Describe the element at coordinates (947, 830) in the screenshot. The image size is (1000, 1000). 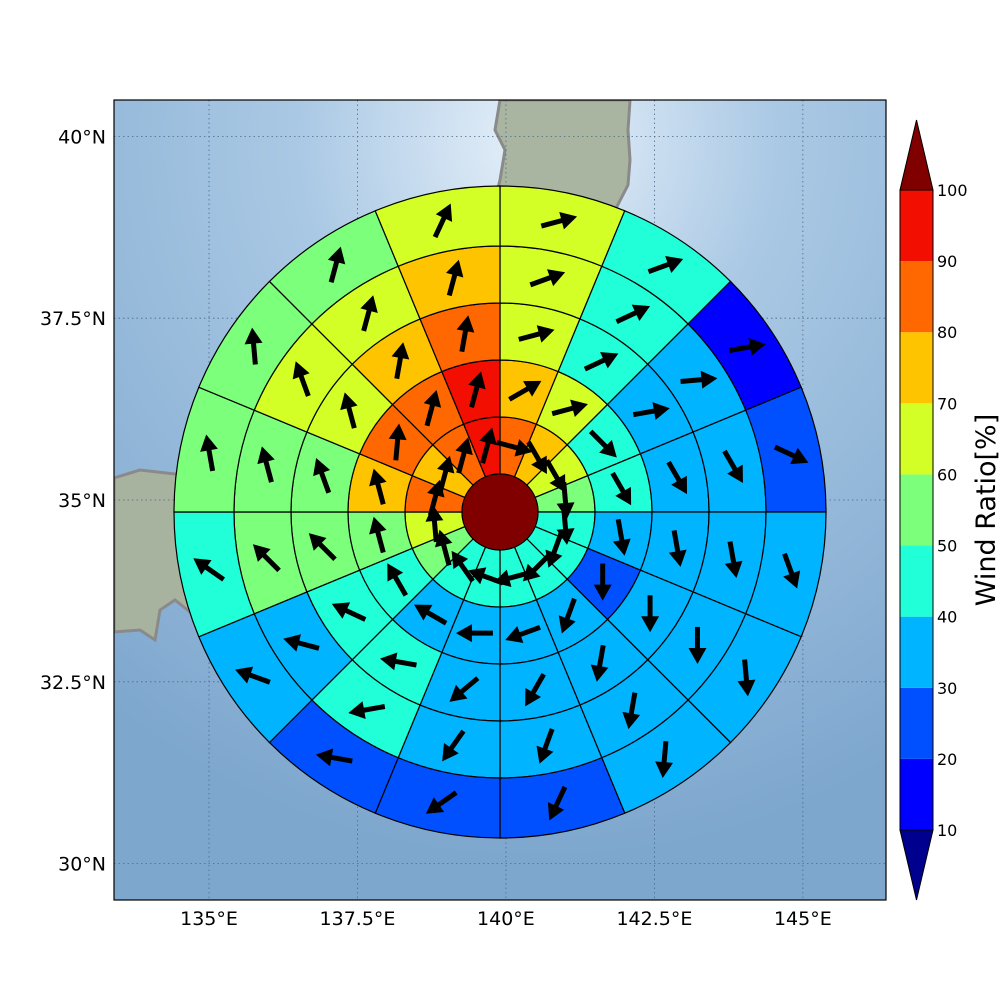
I see `colorbar-tick-label: 10` at that location.